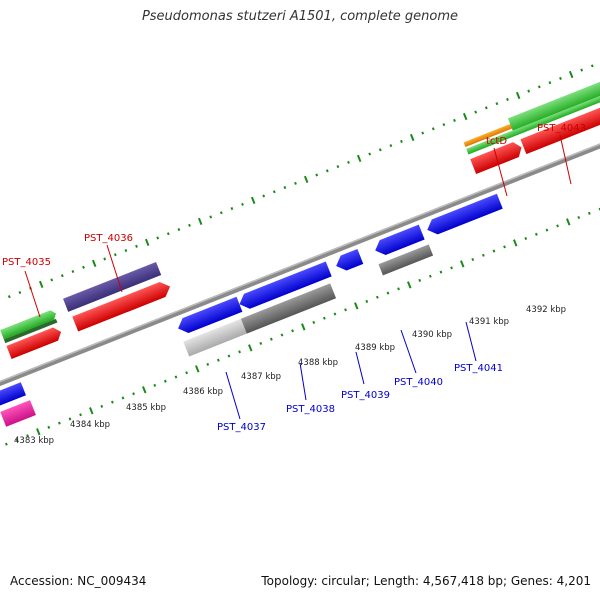 This screenshot has height=600, width=600. What do you see at coordinates (210, 315) in the screenshot?
I see `gene-pst-4037-blue` at bounding box center [210, 315].